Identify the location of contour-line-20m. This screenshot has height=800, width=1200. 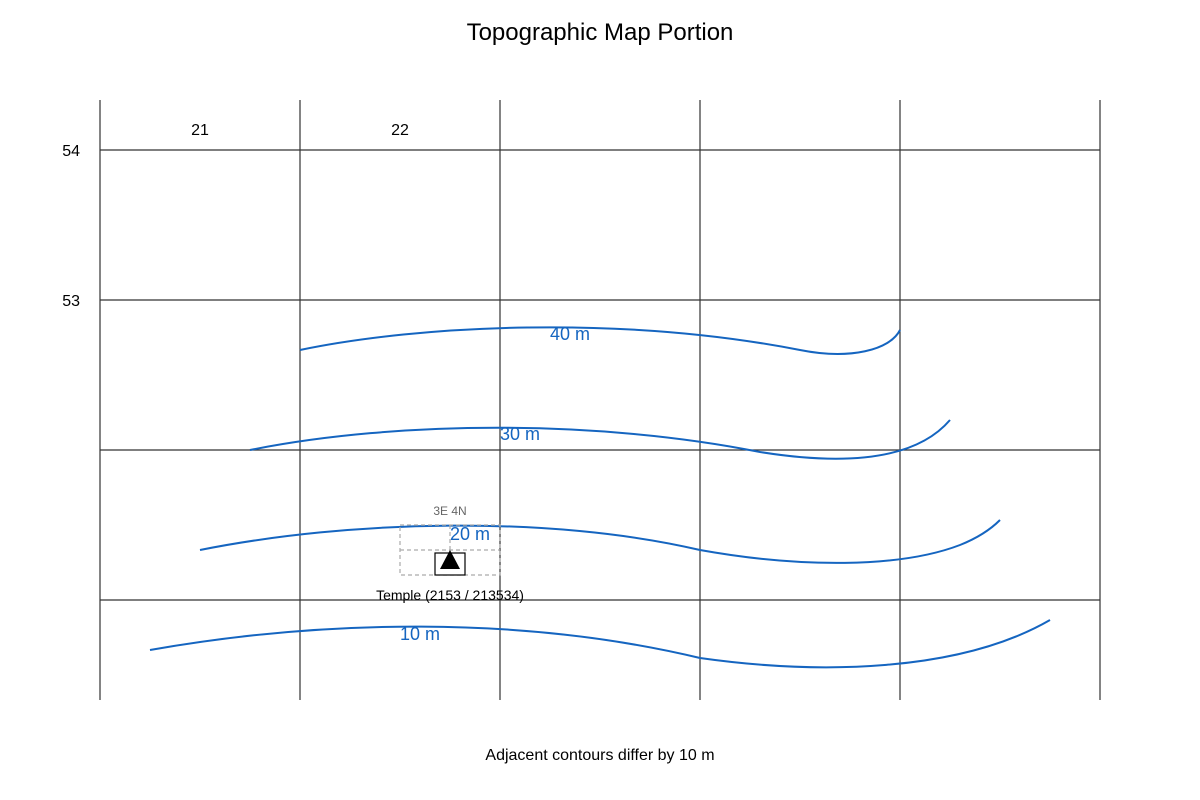
(600, 541).